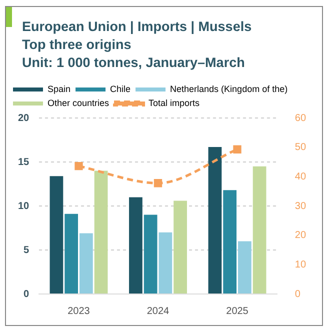  I want to click on y-tick-label: 15, so click(24, 162).